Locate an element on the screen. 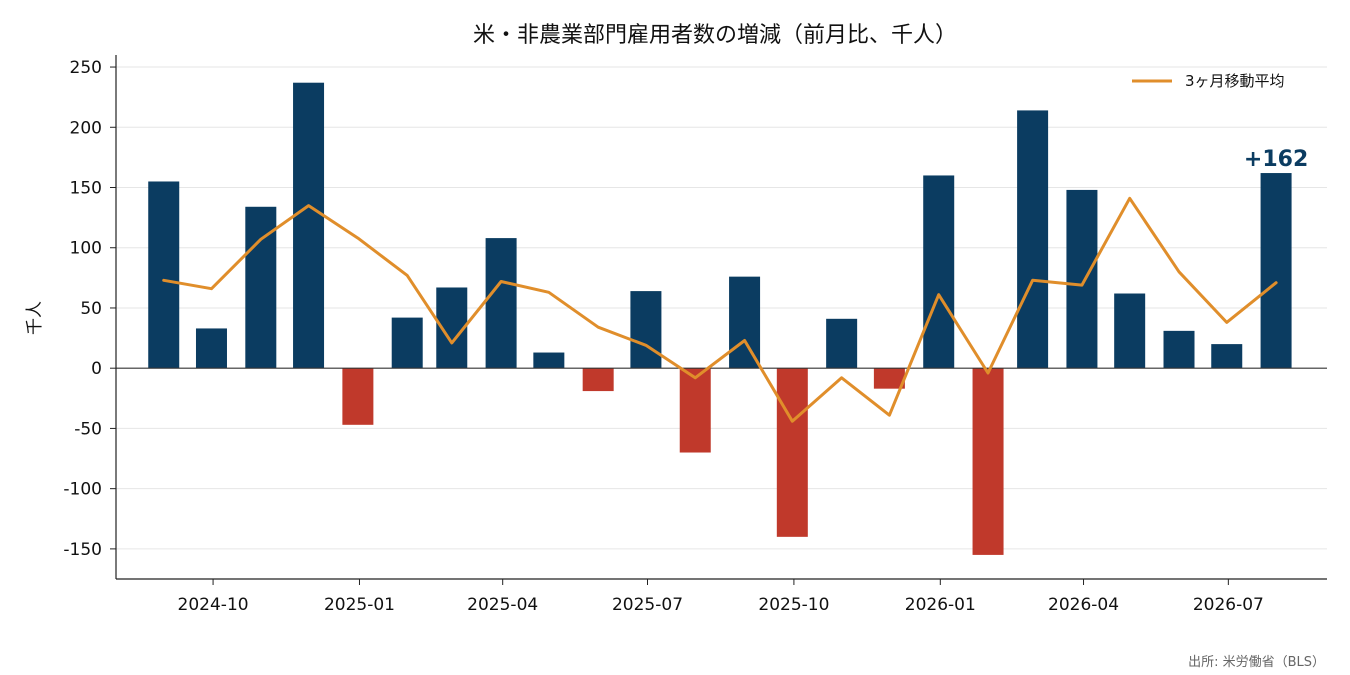 This screenshot has height=675, width=1350. x-tick-label: 2025-10 is located at coordinates (793, 605).